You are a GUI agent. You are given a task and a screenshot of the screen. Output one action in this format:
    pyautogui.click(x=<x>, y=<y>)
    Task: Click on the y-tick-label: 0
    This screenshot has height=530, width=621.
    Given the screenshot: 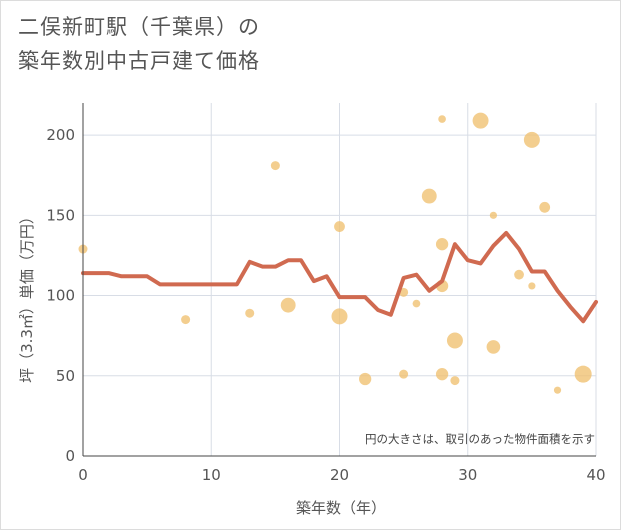 What is the action you would take?
    pyautogui.click(x=70, y=456)
    